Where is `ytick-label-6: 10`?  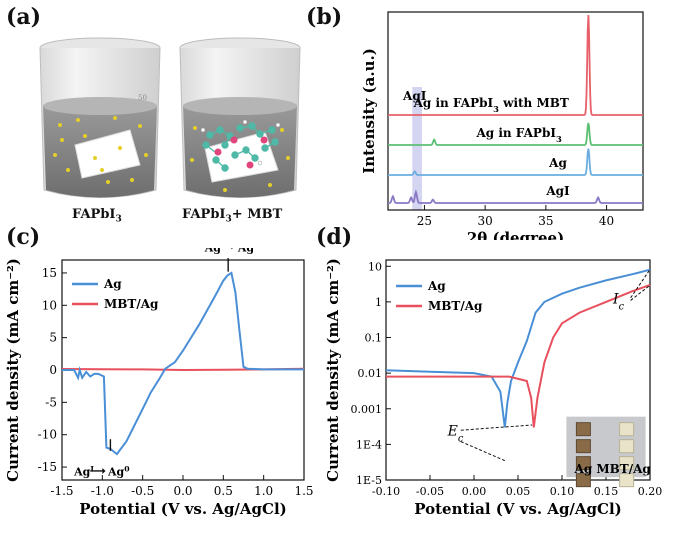
ytick-label-6: 10 is located at coordinates (375, 266).